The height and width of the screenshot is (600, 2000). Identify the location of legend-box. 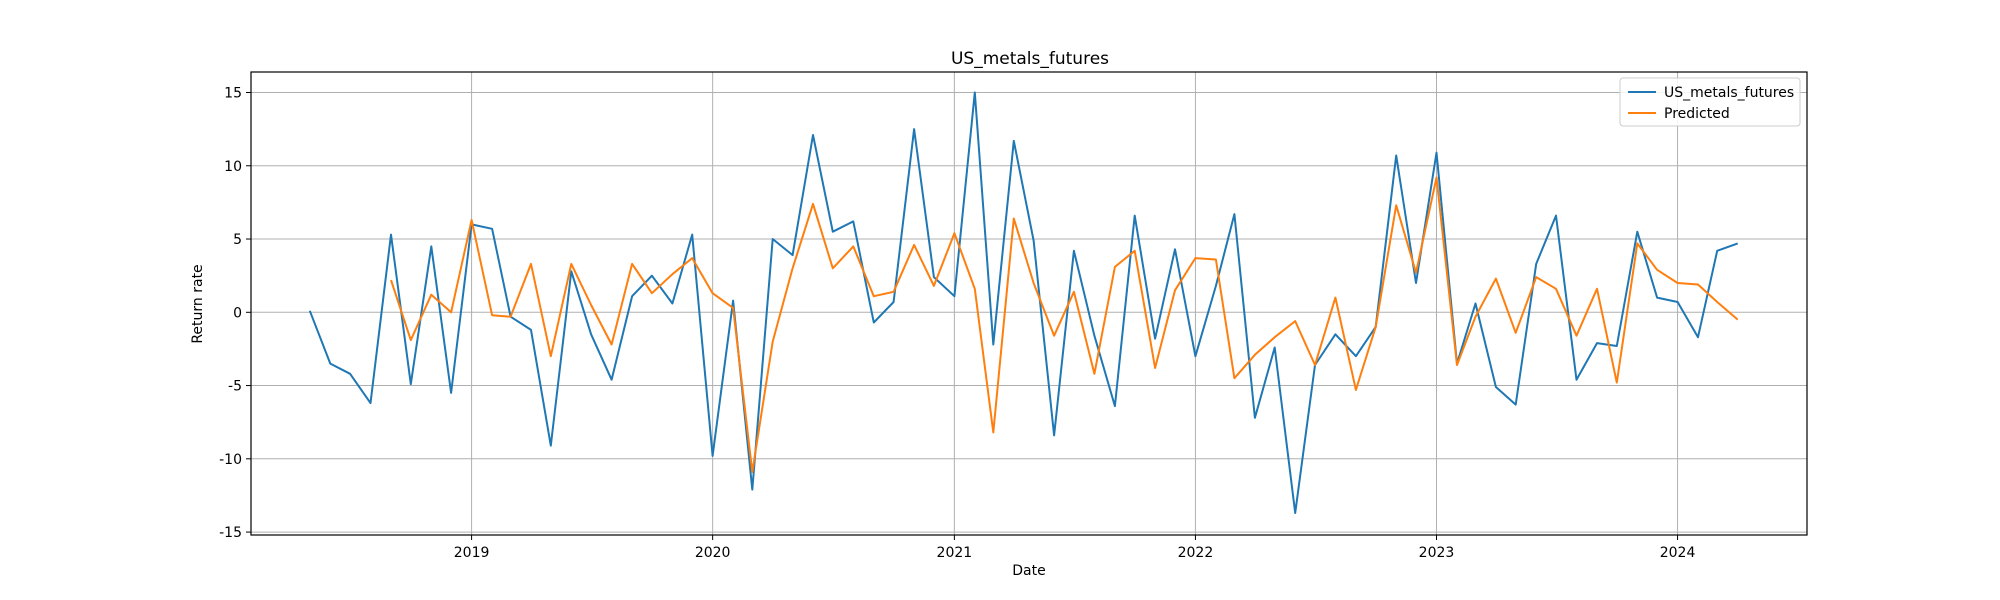
(1710, 102).